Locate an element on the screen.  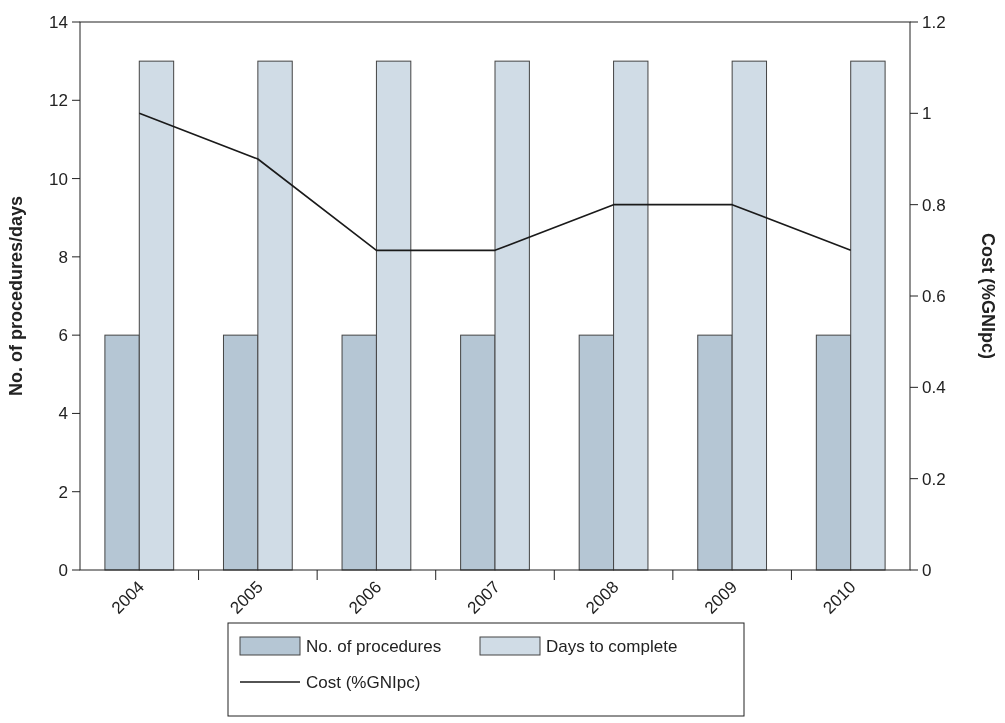
y-tick-label: 12 is located at coordinates (58, 101).